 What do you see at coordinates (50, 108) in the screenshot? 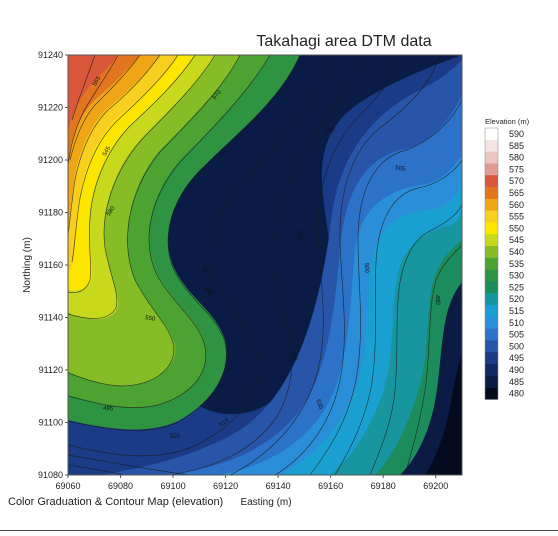
I see `y-tick-label: 91220` at bounding box center [50, 108].